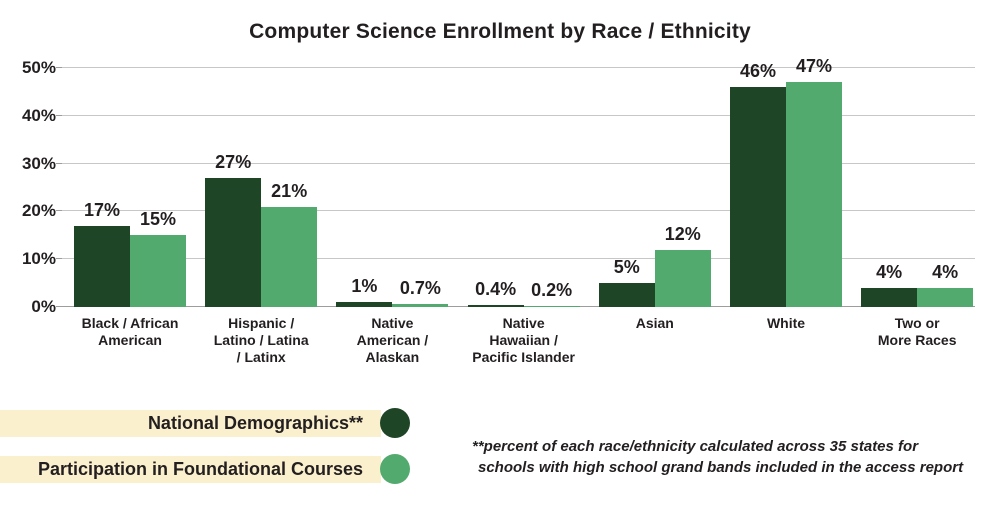 The width and height of the screenshot is (1000, 520). Describe the element at coordinates (917, 331) in the screenshot. I see `category-label: Two or More Races` at that location.